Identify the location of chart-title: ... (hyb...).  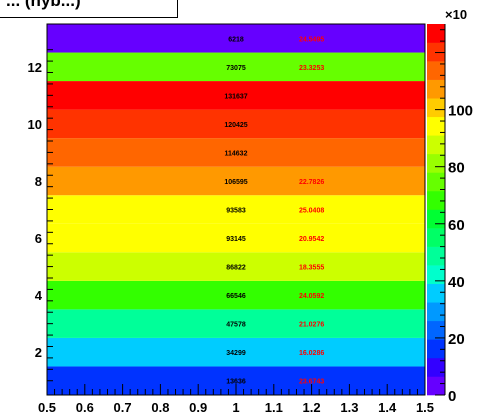
(43, 5).